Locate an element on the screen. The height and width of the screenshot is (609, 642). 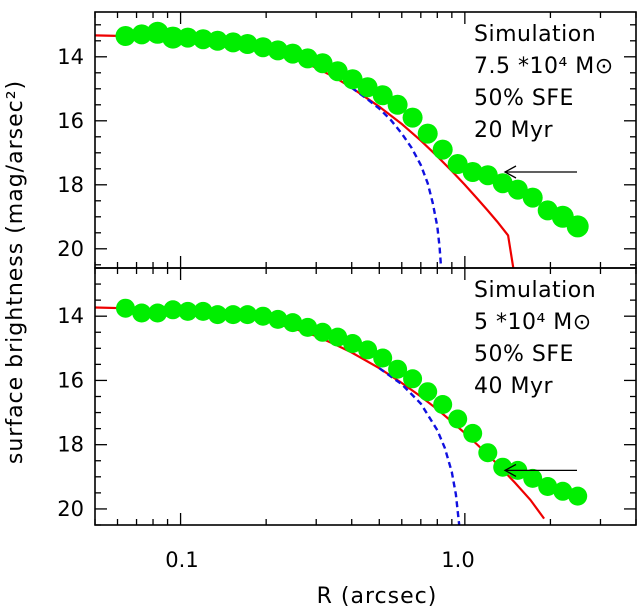
annotation-line-3: 40 Myr is located at coordinates (513, 386).